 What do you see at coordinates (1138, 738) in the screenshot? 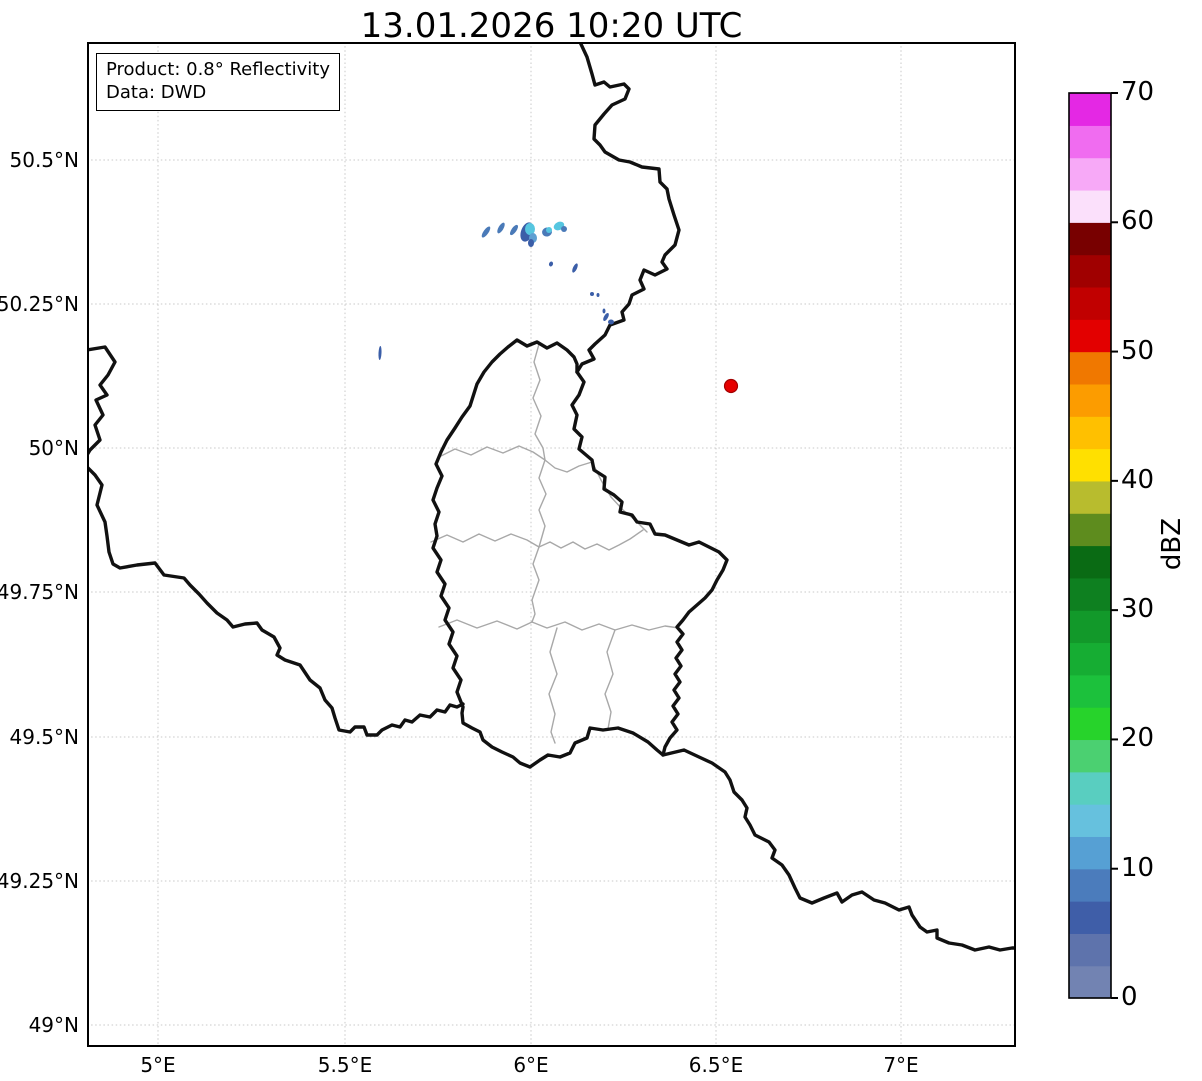
I see `colorbar-tick-label: 20` at bounding box center [1138, 738].